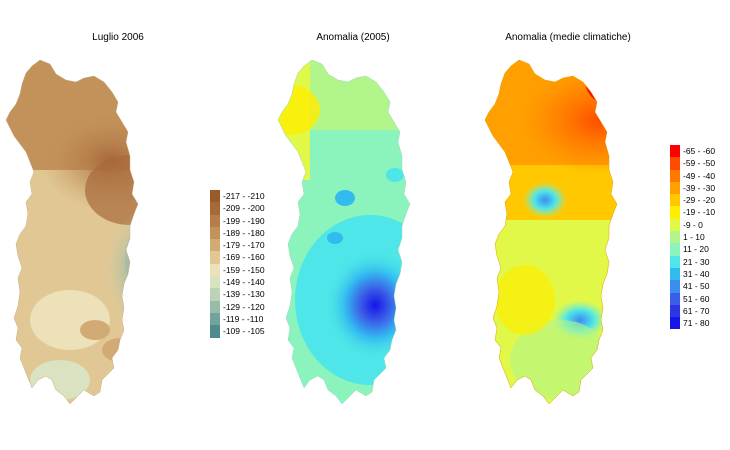 This screenshot has width=730, height=450. Describe the element at coordinates (243, 318) in the screenshot. I see `legend-label: -119 - -110` at that location.